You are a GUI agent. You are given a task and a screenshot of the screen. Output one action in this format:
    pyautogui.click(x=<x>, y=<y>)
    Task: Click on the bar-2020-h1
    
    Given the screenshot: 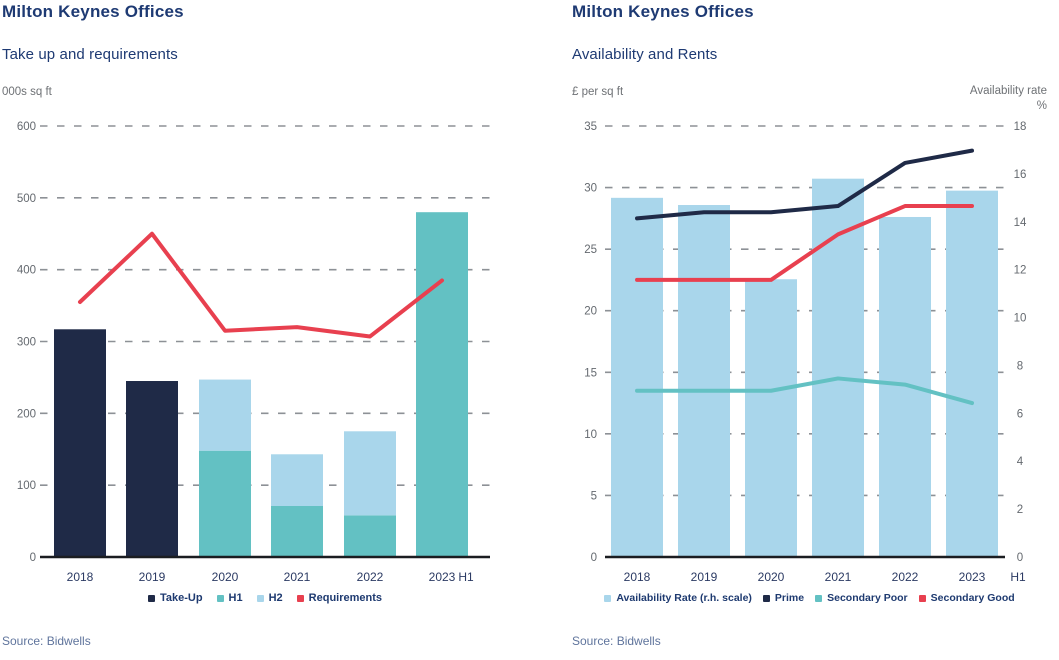 What is the action you would take?
    pyautogui.click(x=225, y=503)
    